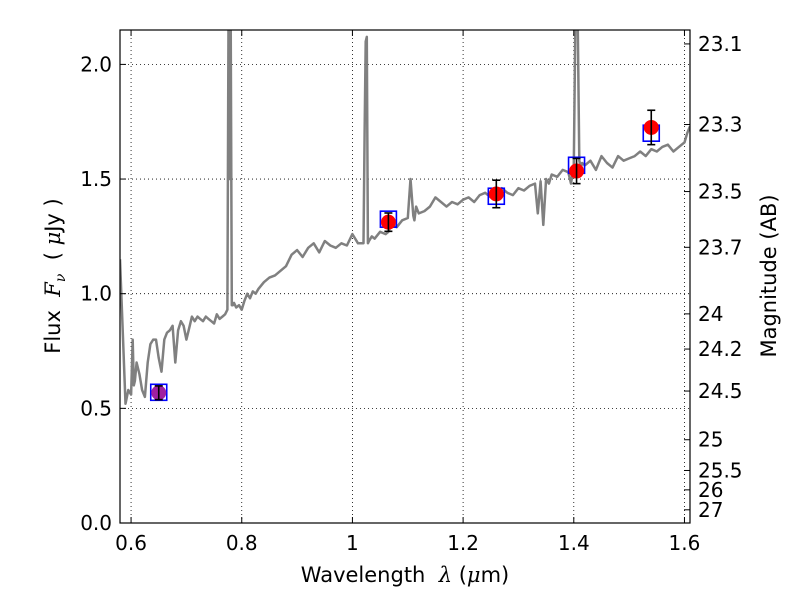 The height and width of the screenshot is (600, 800). What do you see at coordinates (242, 543) in the screenshot?
I see `x-tick-label: 0.8` at bounding box center [242, 543].